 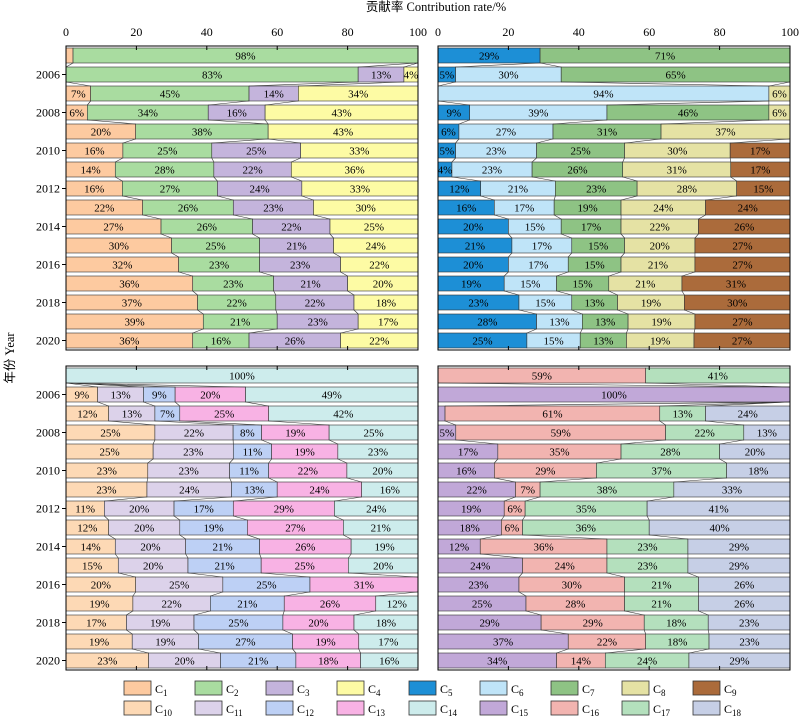 I want to click on value-label-c8-2011: 31%, so click(x=677, y=171).